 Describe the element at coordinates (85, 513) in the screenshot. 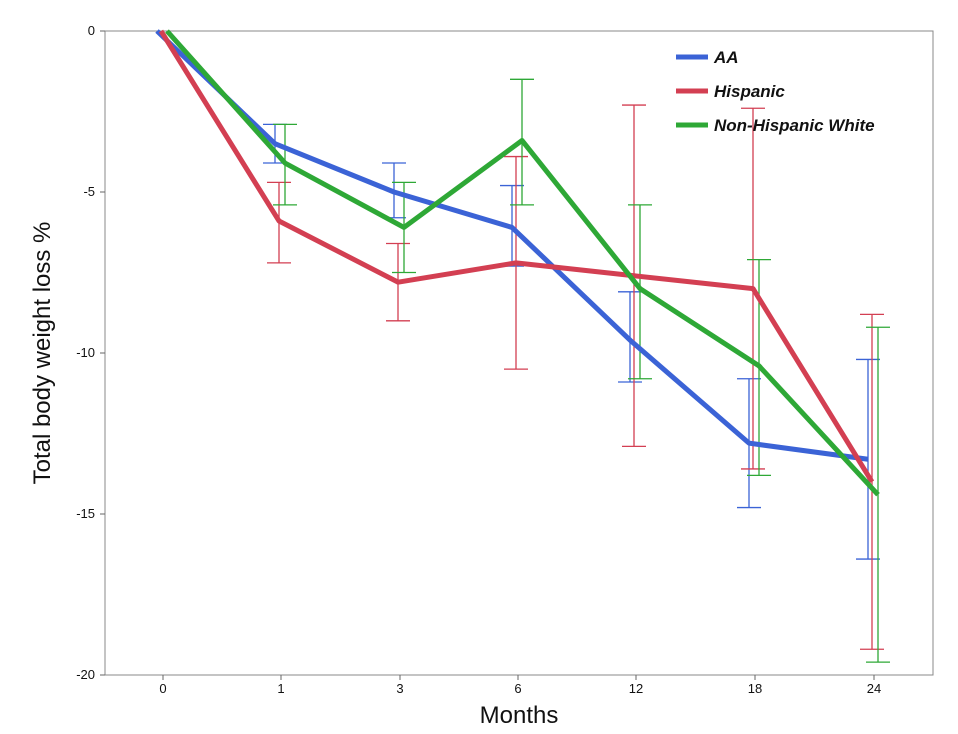

I see `y-tick-label: -15` at that location.